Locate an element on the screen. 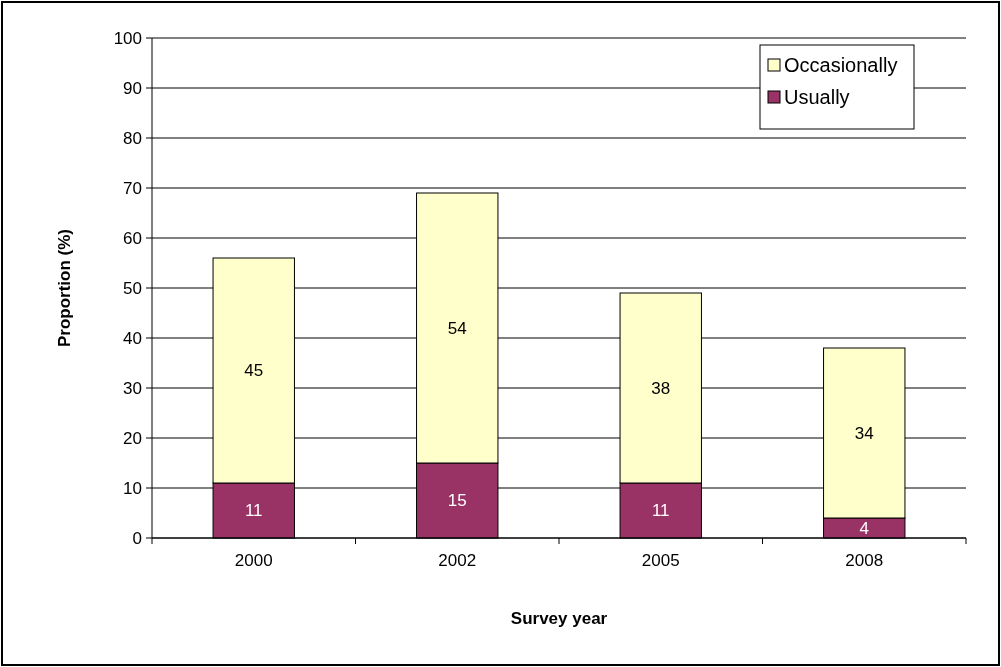 The width and height of the screenshot is (1001, 667). legend-label: Usually is located at coordinates (817, 97).